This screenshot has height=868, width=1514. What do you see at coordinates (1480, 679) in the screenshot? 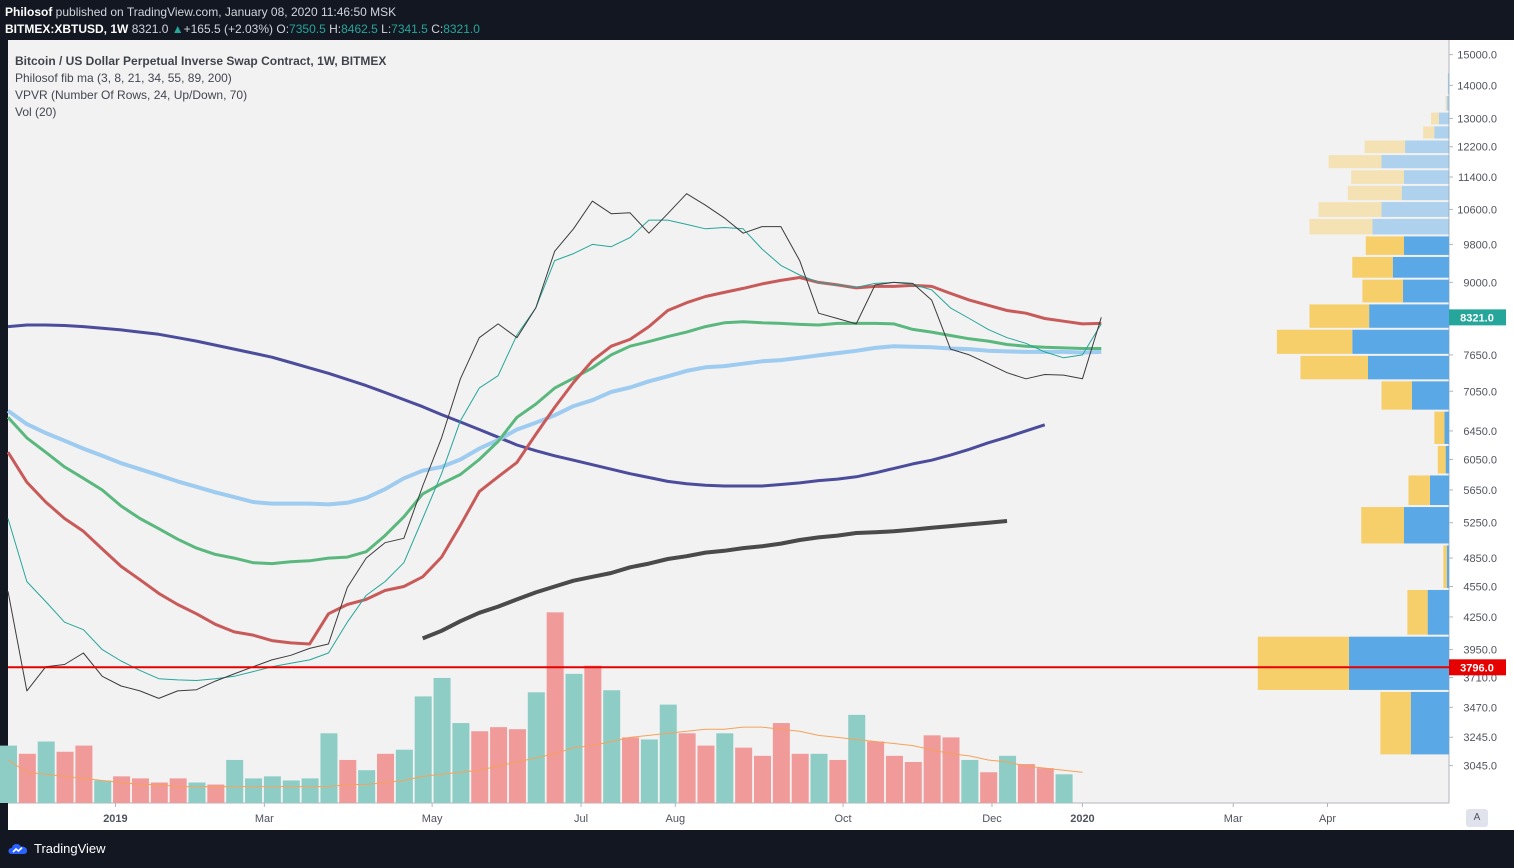
I see `y-tick-label: 3710.0` at bounding box center [1480, 679].